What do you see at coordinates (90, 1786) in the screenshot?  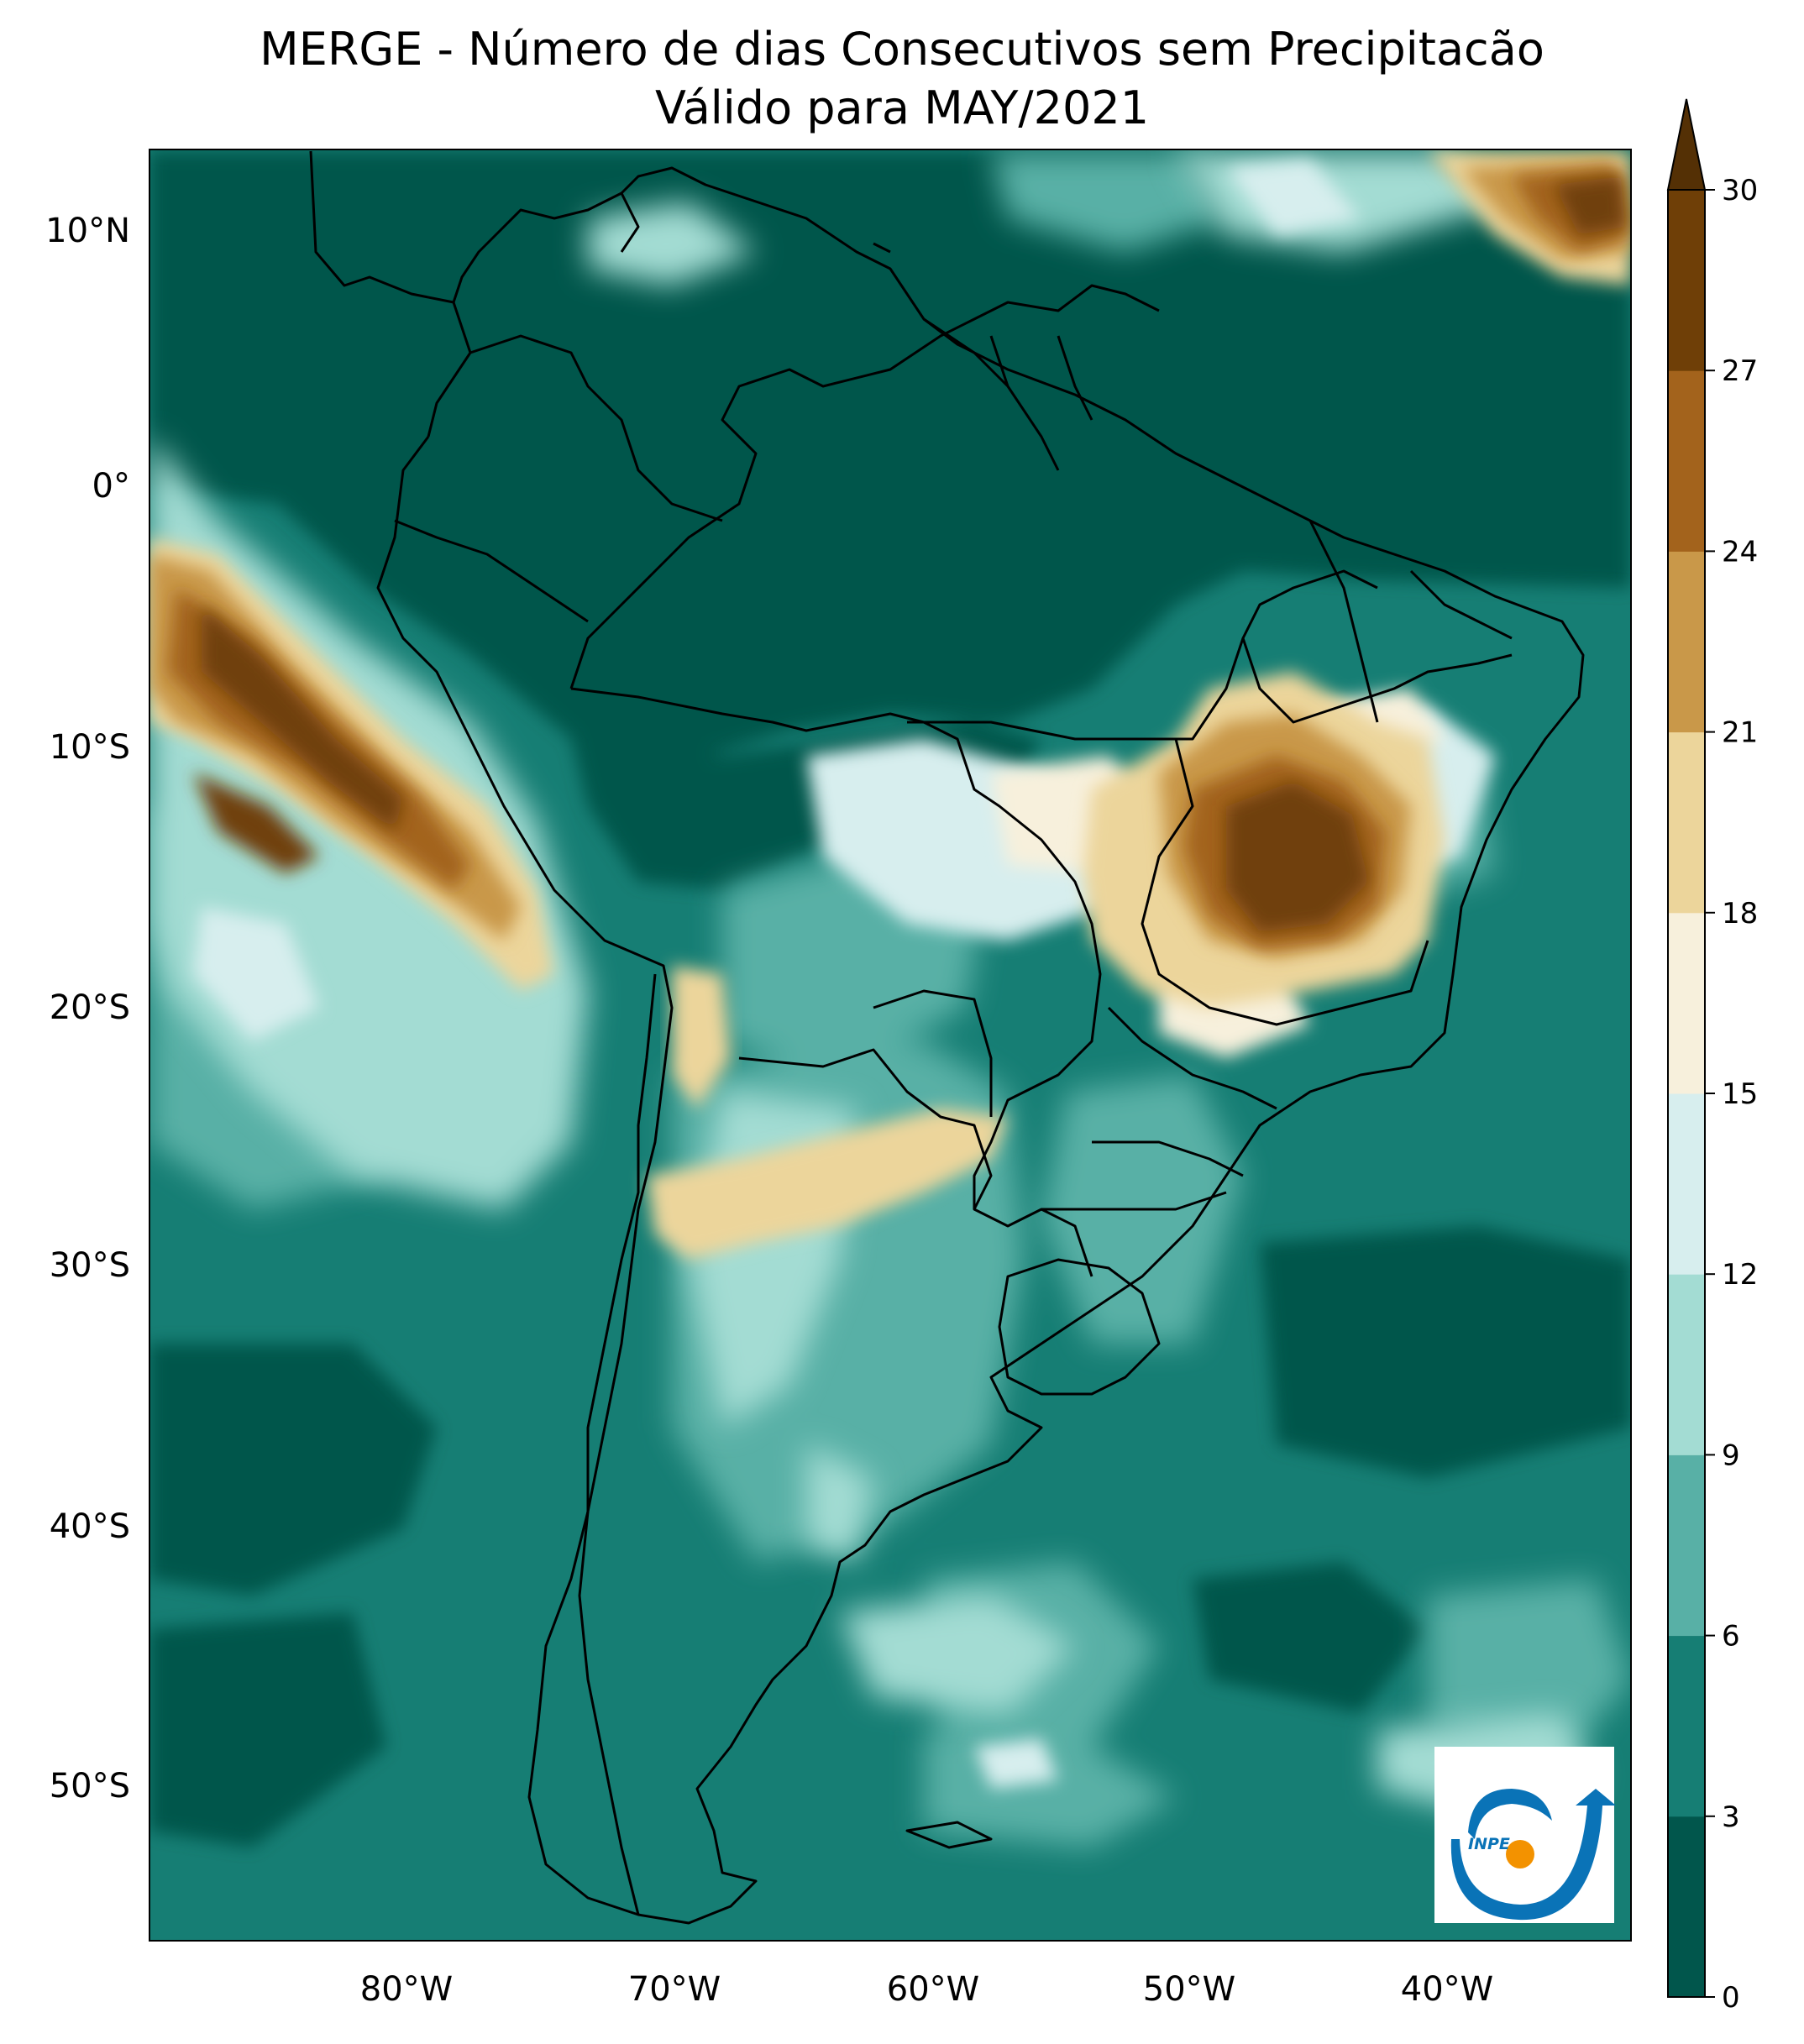 I see `lat-label: 50°S` at bounding box center [90, 1786].